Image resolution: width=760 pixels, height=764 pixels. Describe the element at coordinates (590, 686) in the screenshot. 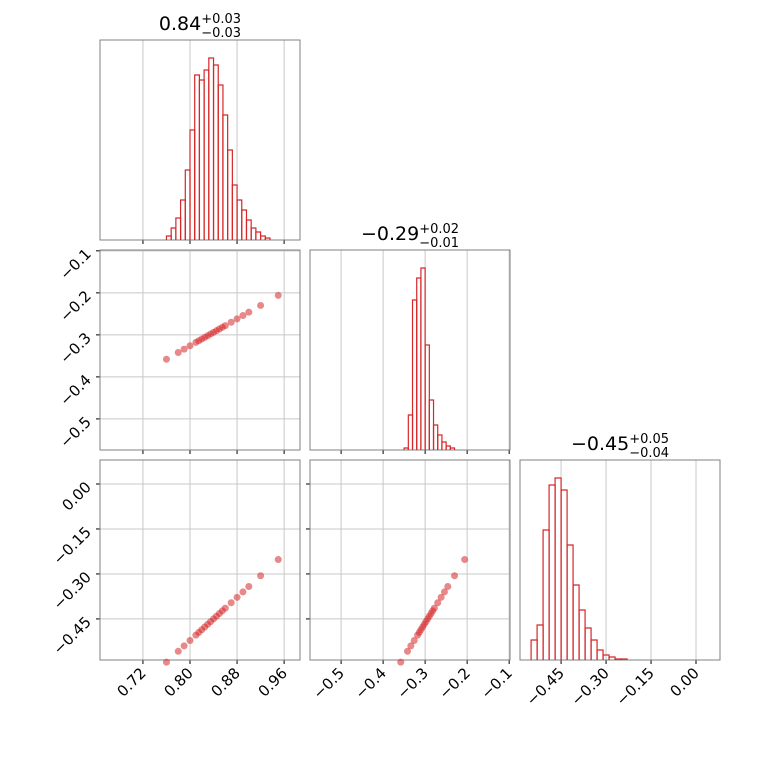

I see `x-tick-label: −0.30` at that location.